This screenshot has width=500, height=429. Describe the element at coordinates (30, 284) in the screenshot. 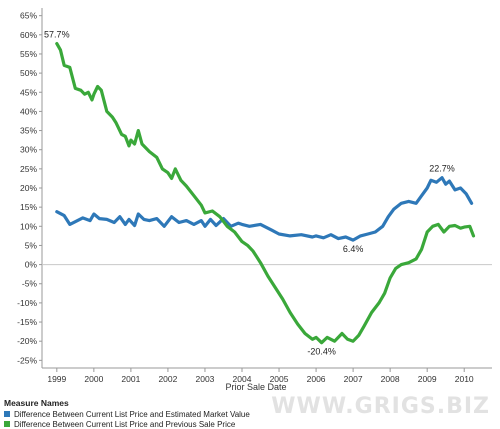

I see `y-tick-label: -5%` at that location.